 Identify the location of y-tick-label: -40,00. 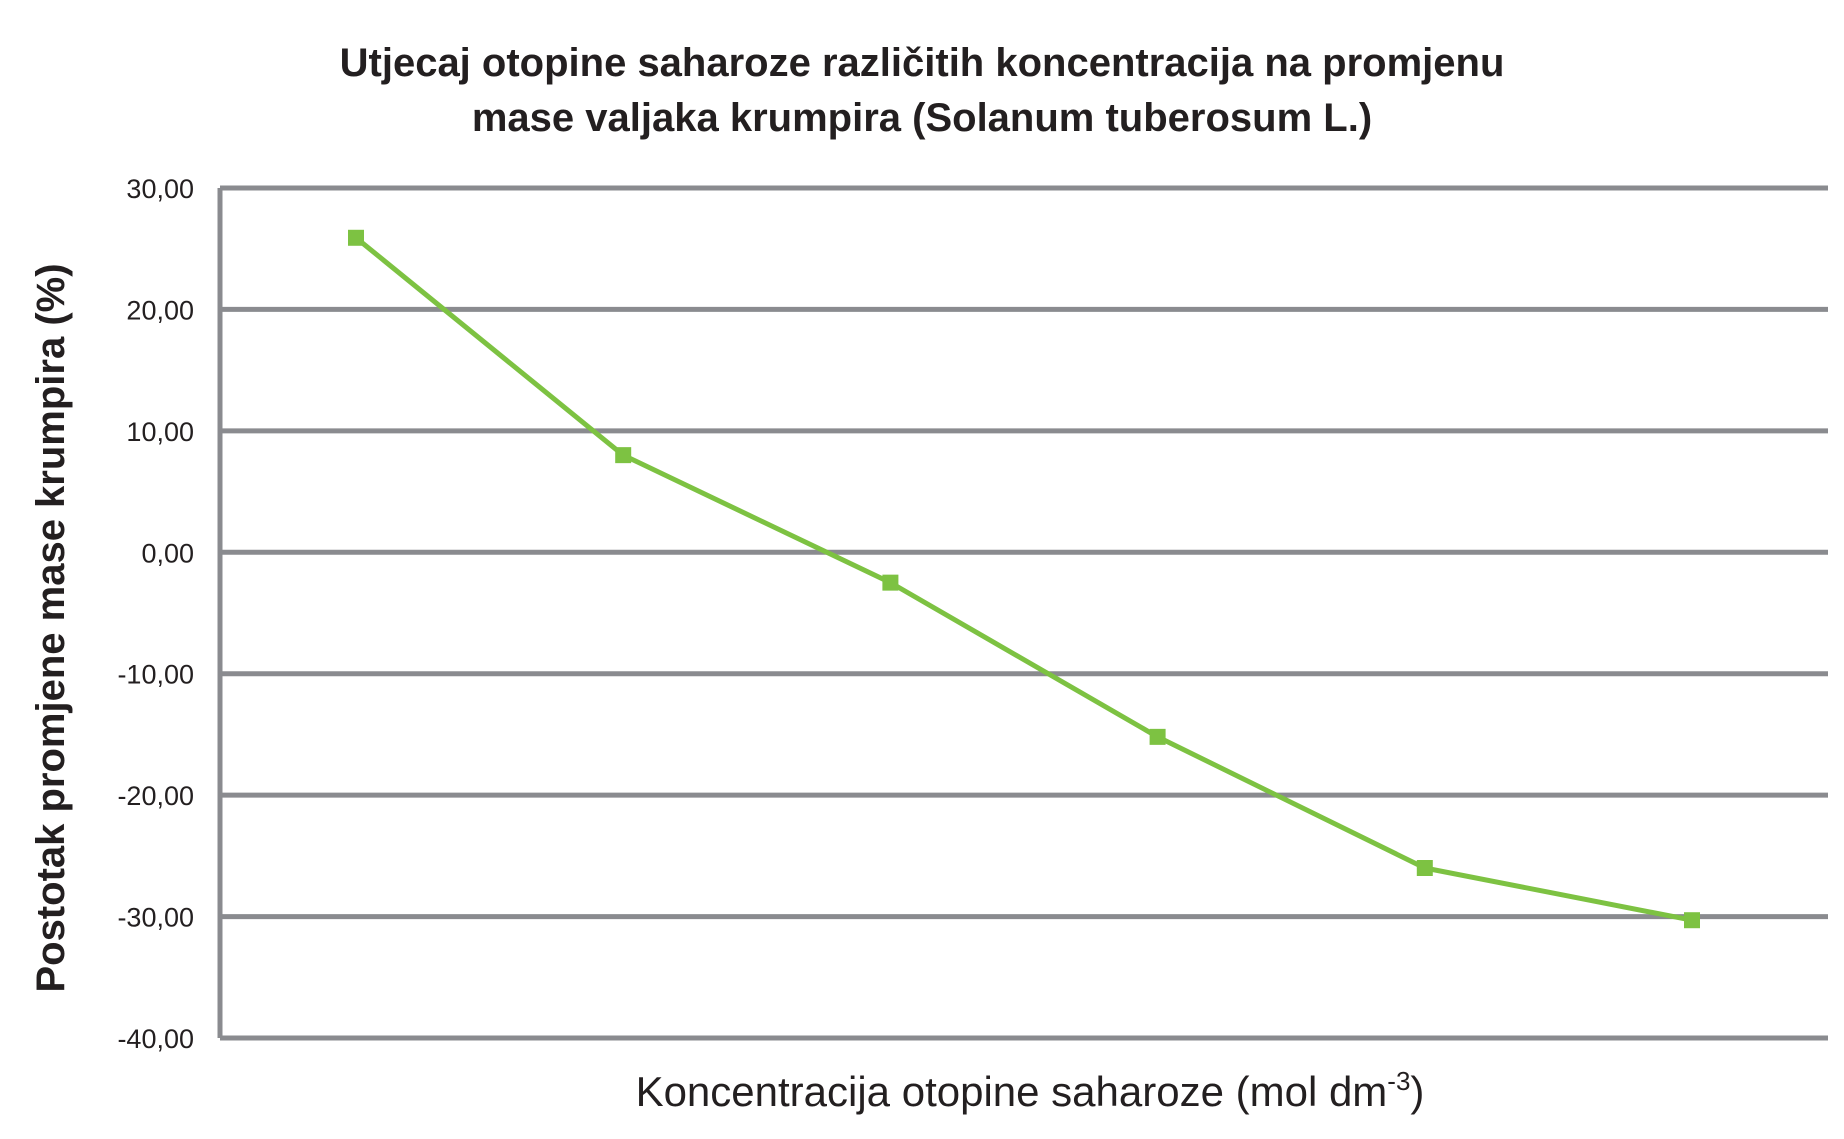
(155, 1039).